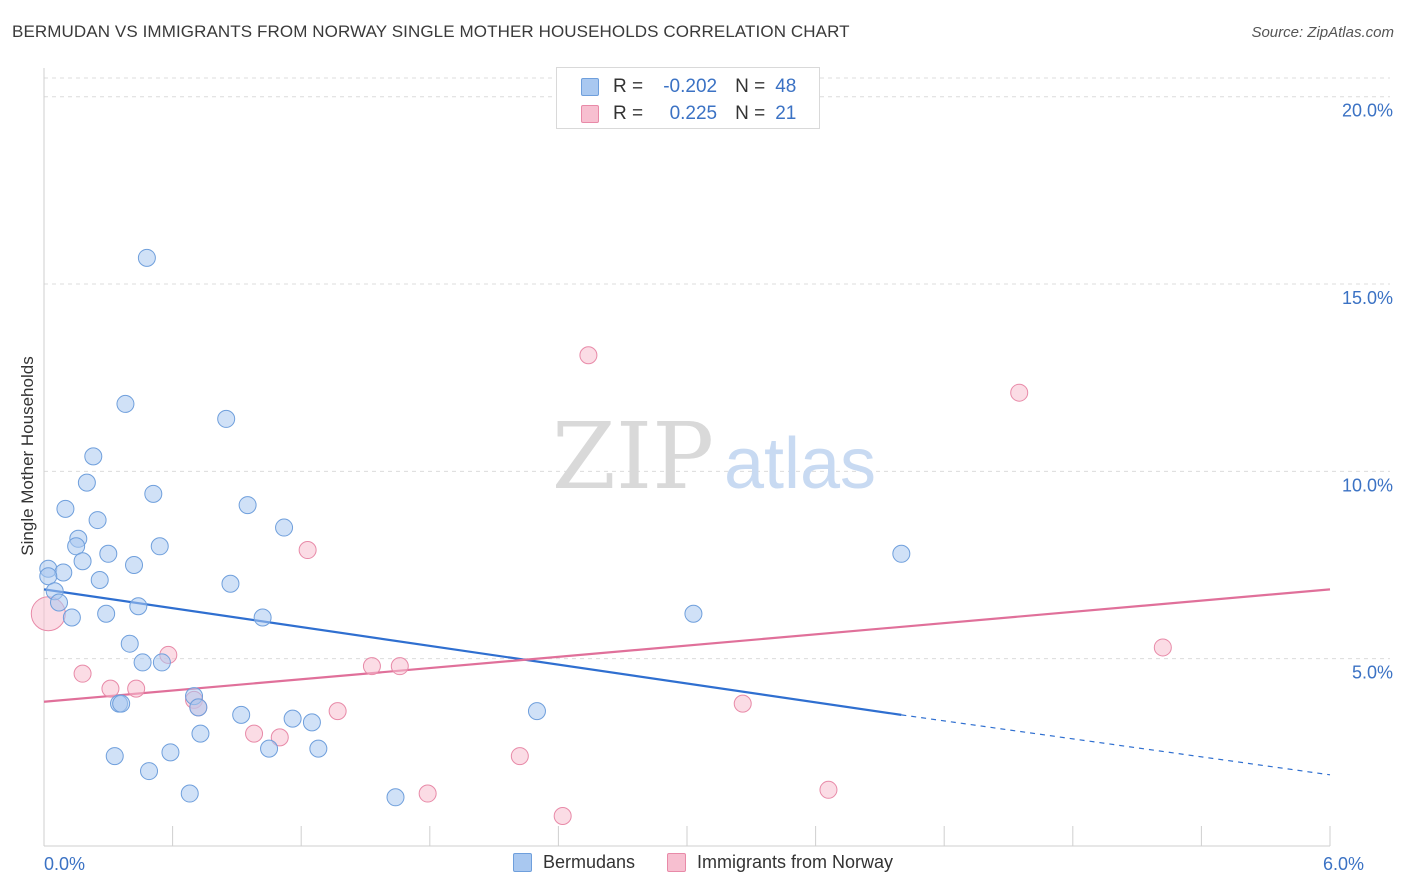  I want to click on bermudans-swatch, so click(590, 87).